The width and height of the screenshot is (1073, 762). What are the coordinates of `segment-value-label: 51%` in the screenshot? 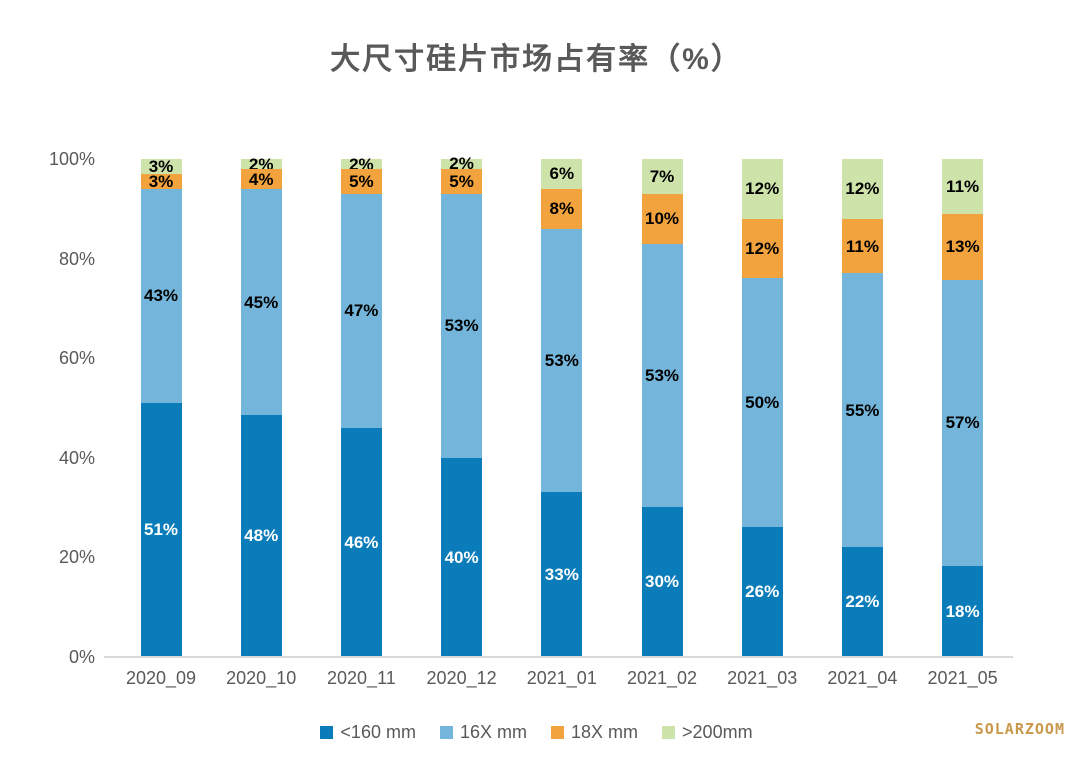 It's located at (161, 530).